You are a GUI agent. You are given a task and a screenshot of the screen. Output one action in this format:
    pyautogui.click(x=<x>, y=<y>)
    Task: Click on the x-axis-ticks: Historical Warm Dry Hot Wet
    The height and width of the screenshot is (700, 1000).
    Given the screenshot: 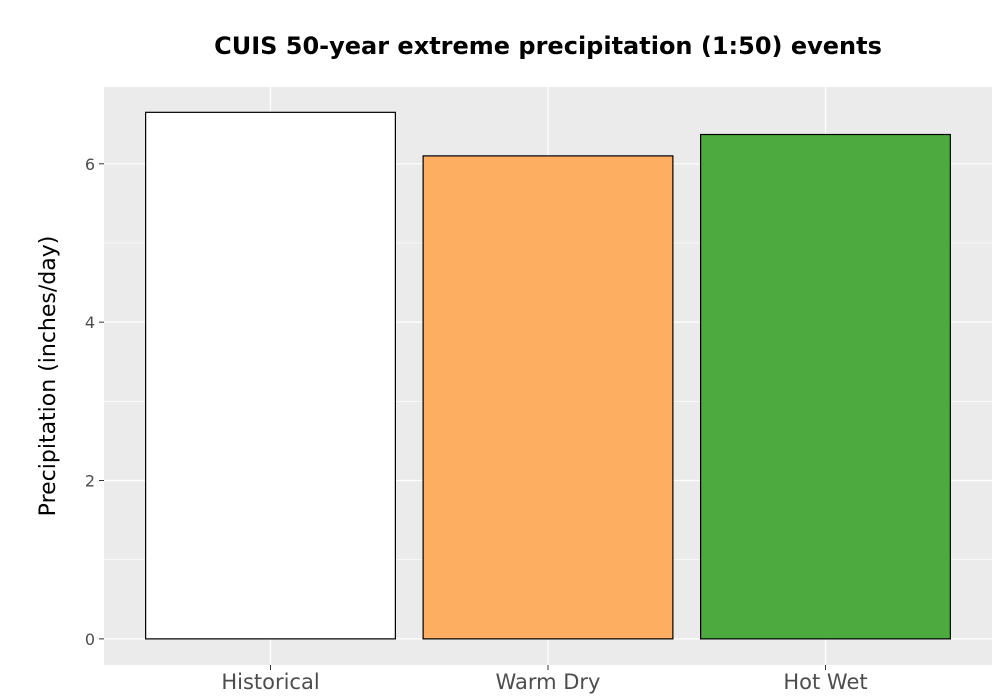 What is the action you would take?
    pyautogui.click(x=544, y=679)
    